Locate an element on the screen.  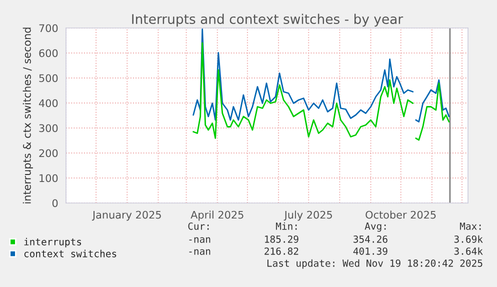
text: Last update: Wed Nov 19 18:20:42 2025 is located at coordinates (374, 264).